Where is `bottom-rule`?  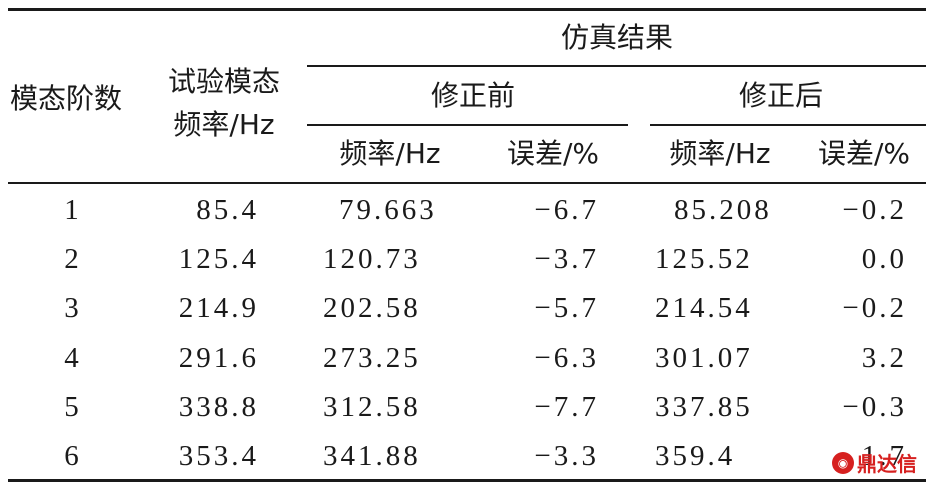
bottom-rule is located at coordinates (467, 480).